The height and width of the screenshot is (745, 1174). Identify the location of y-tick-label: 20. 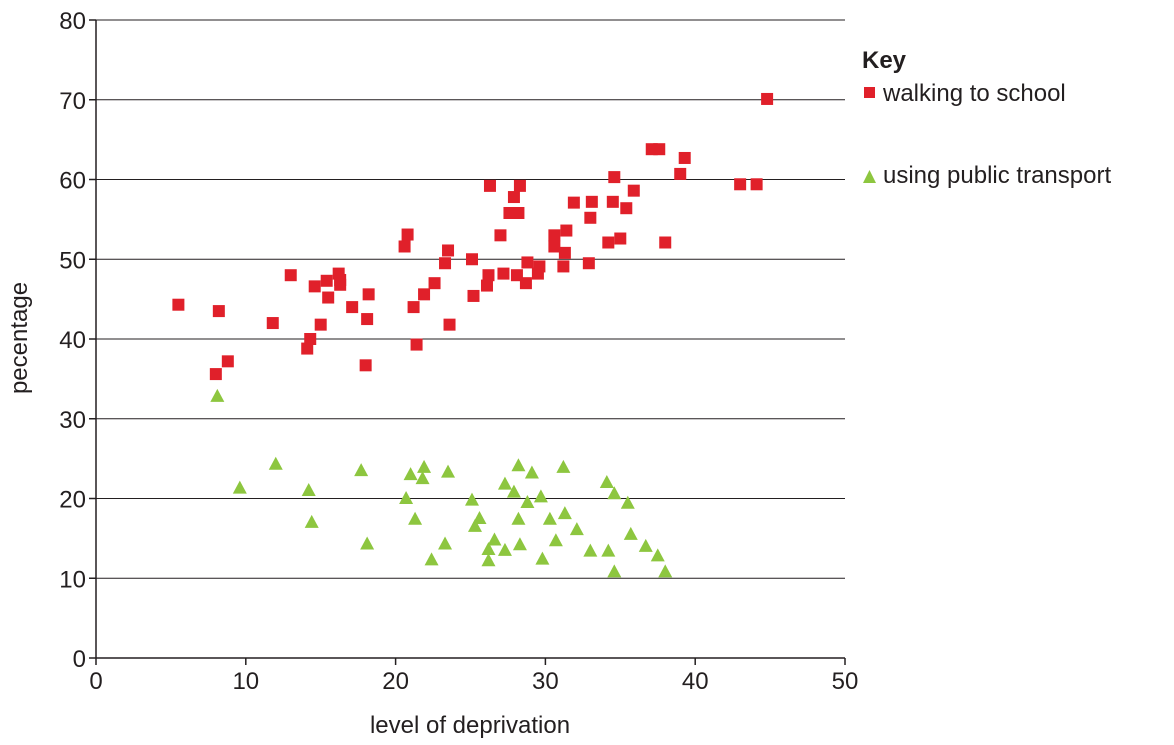
(72, 500).